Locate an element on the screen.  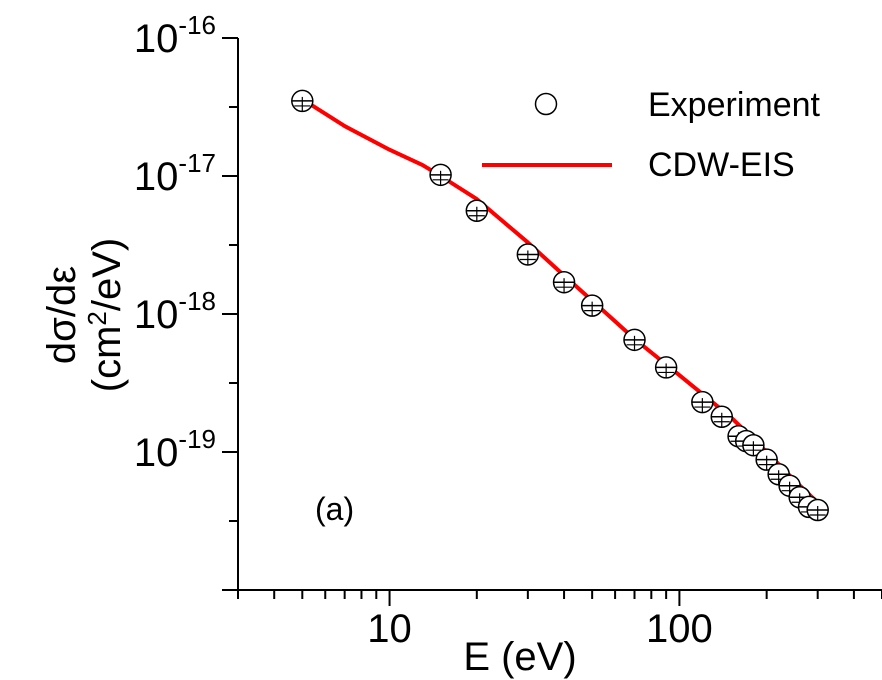
y-tick-label: 10-17 is located at coordinates (175, 173).